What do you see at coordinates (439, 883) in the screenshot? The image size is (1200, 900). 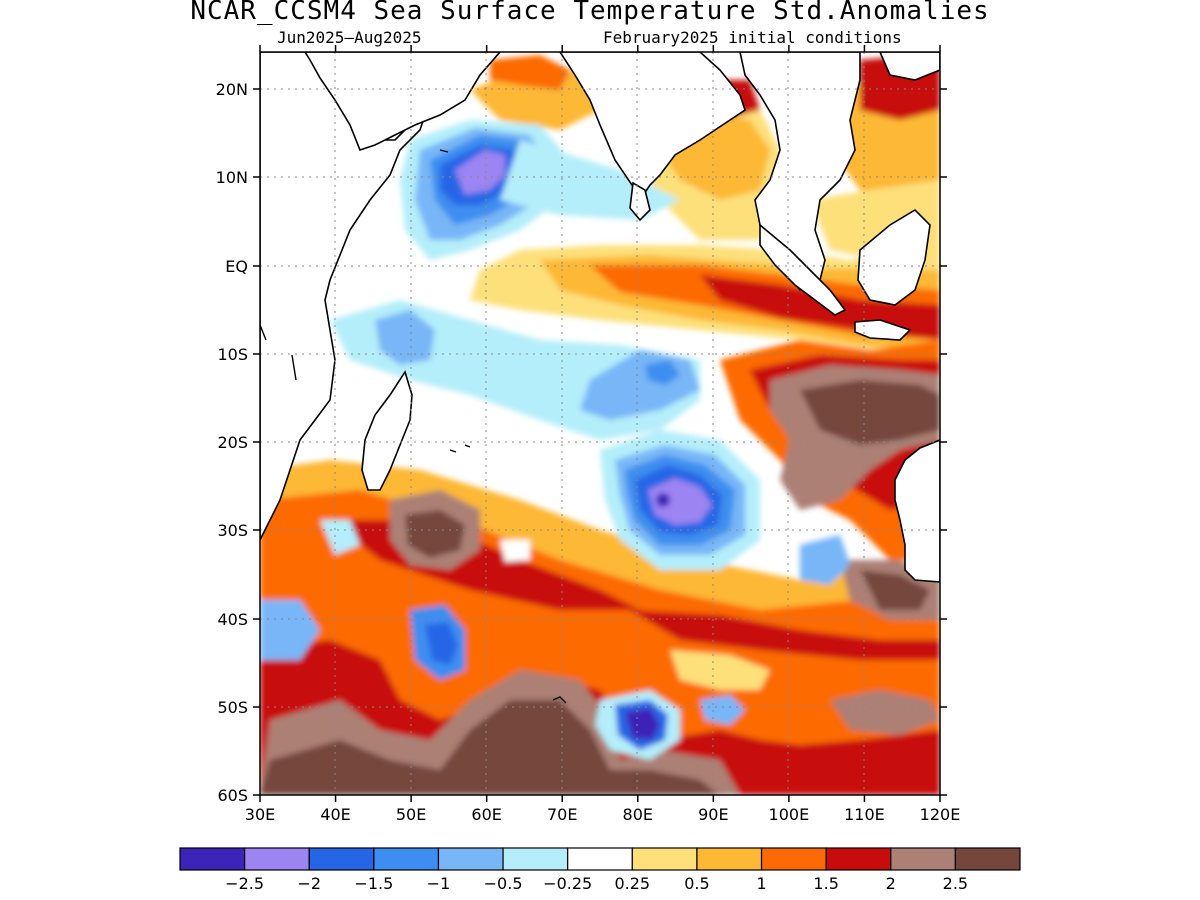 I see `legend-label: −1` at bounding box center [439, 883].